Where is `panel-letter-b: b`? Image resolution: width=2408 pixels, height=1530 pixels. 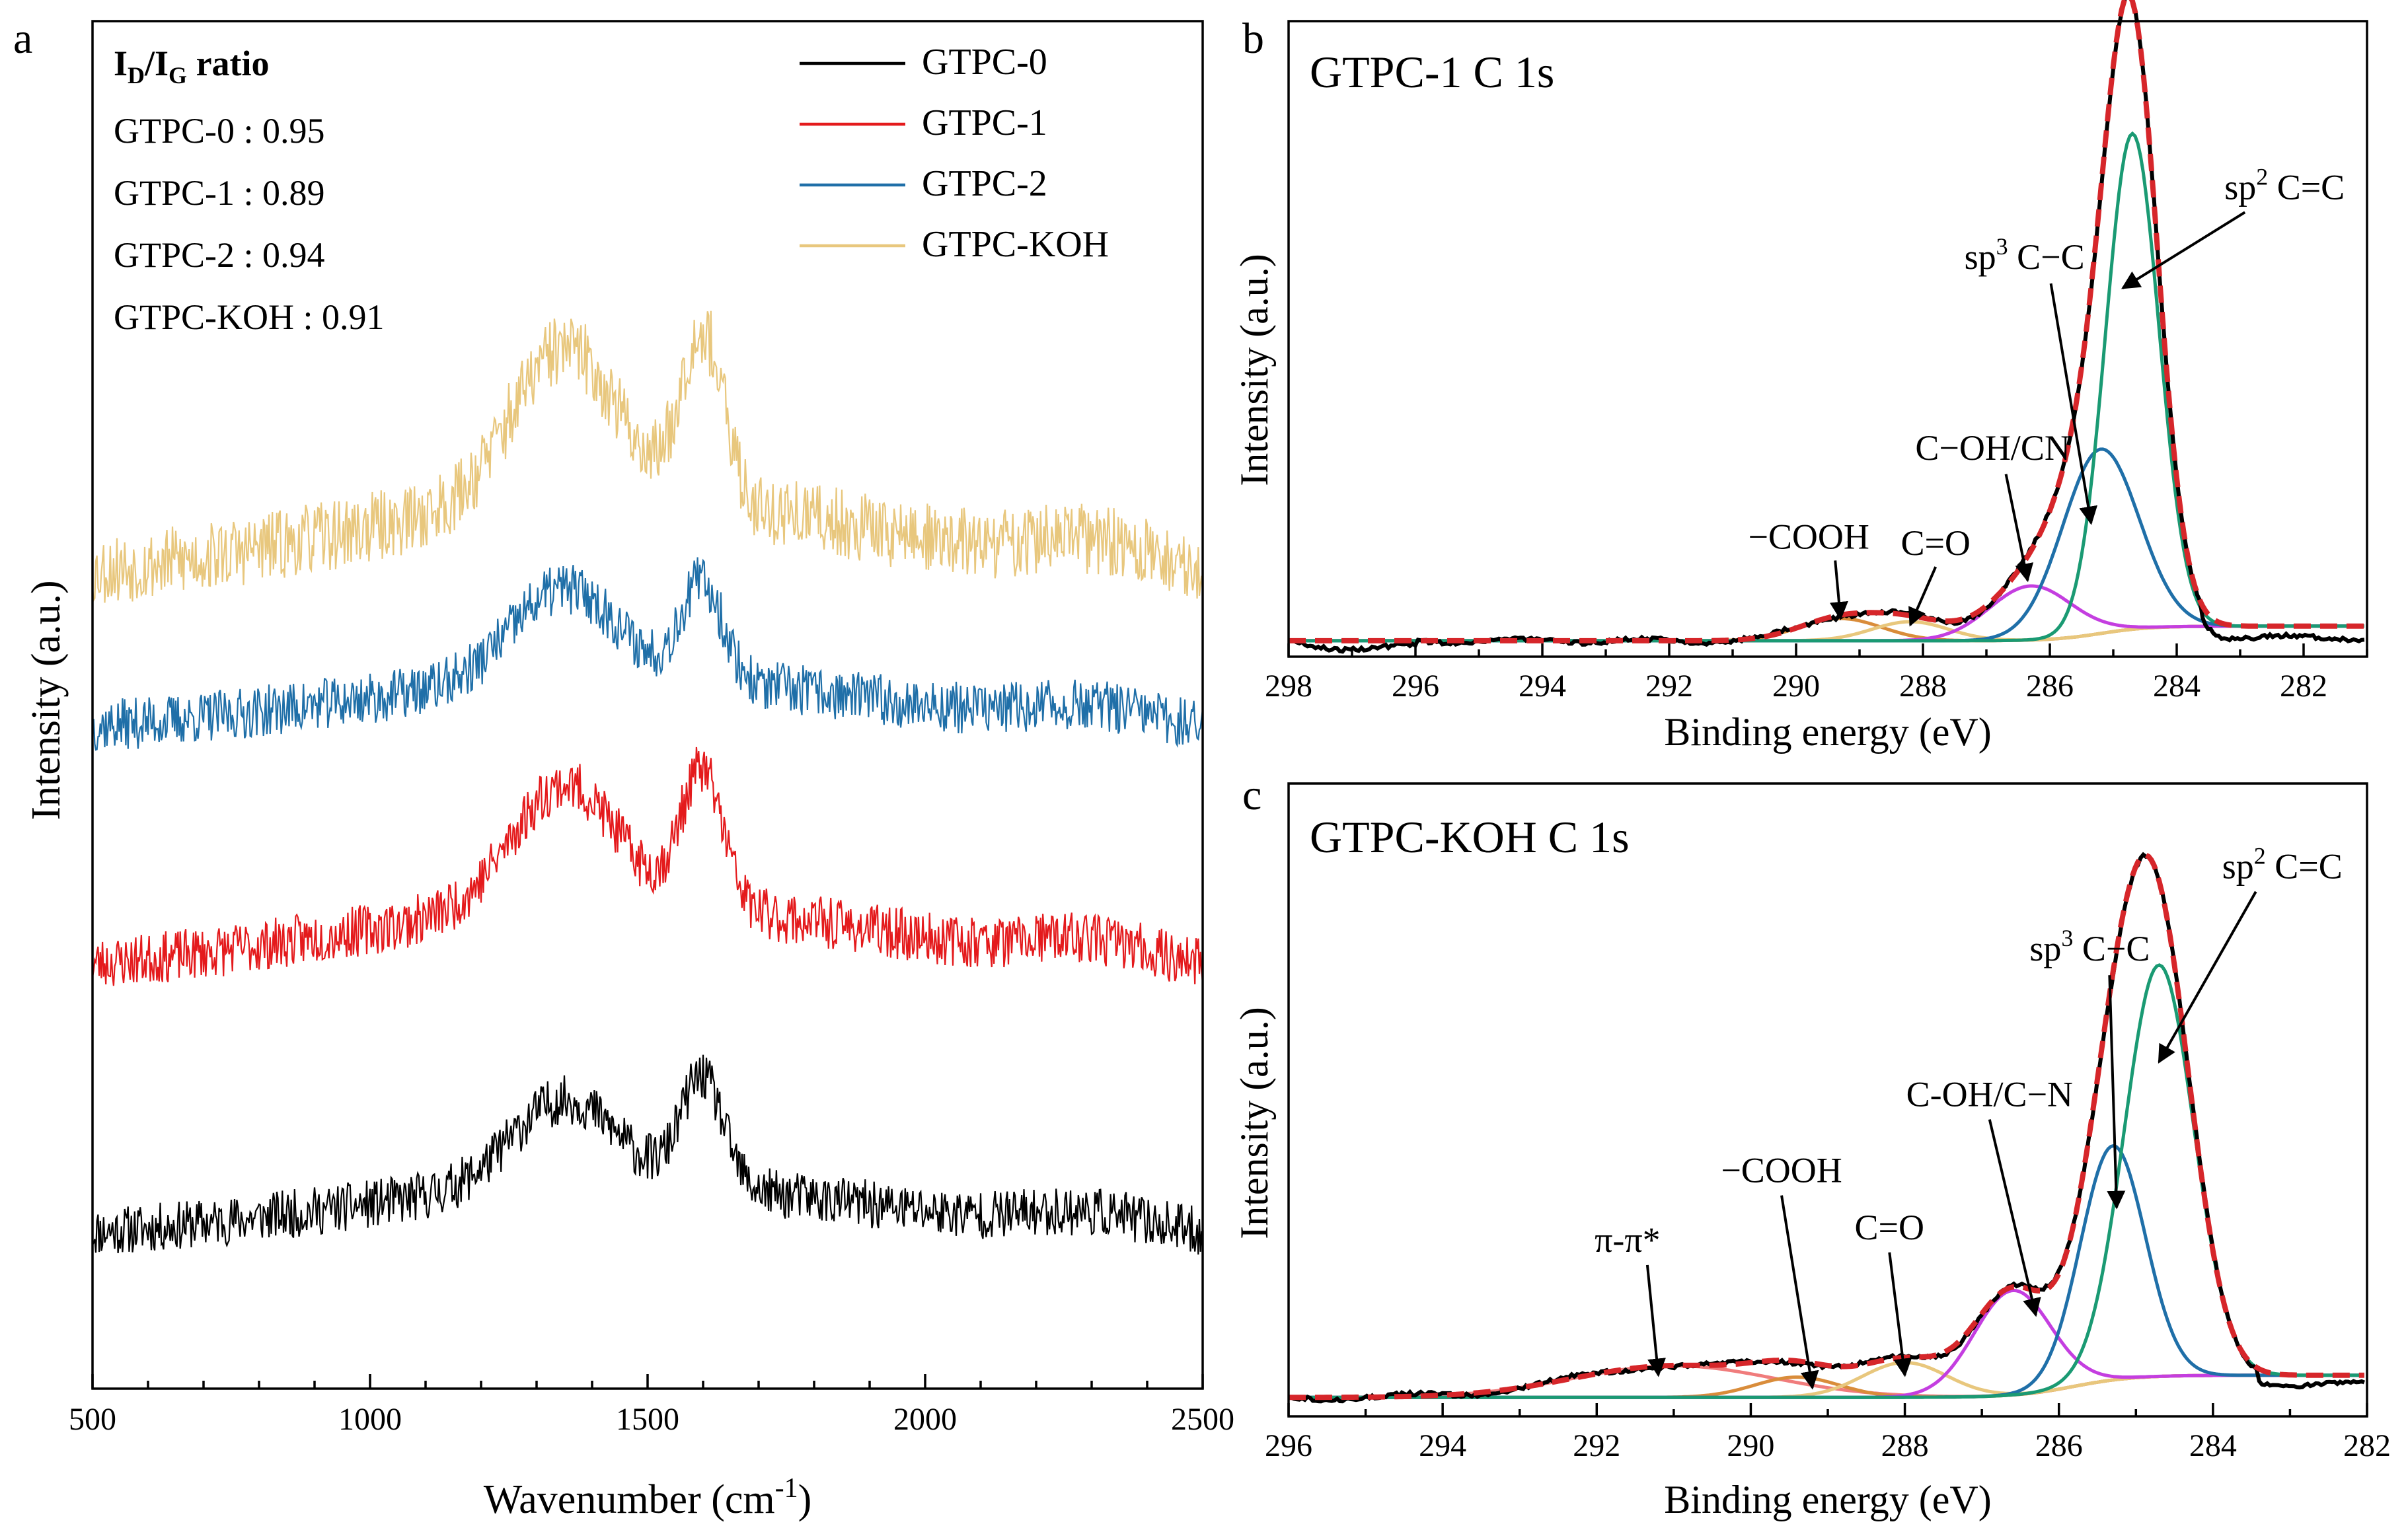 panel-letter-b: b is located at coordinates (1253, 39).